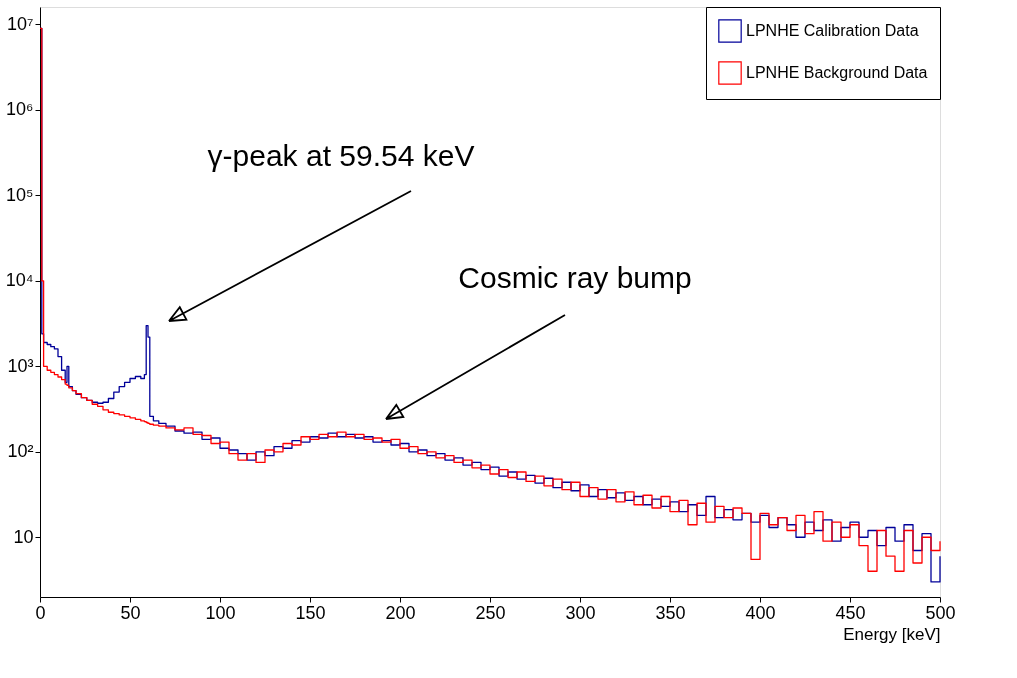 Image resolution: width=1017 pixels, height=678 pixels. Describe the element at coordinates (850, 612) in the screenshot. I see `x-tick-label: 450` at that location.